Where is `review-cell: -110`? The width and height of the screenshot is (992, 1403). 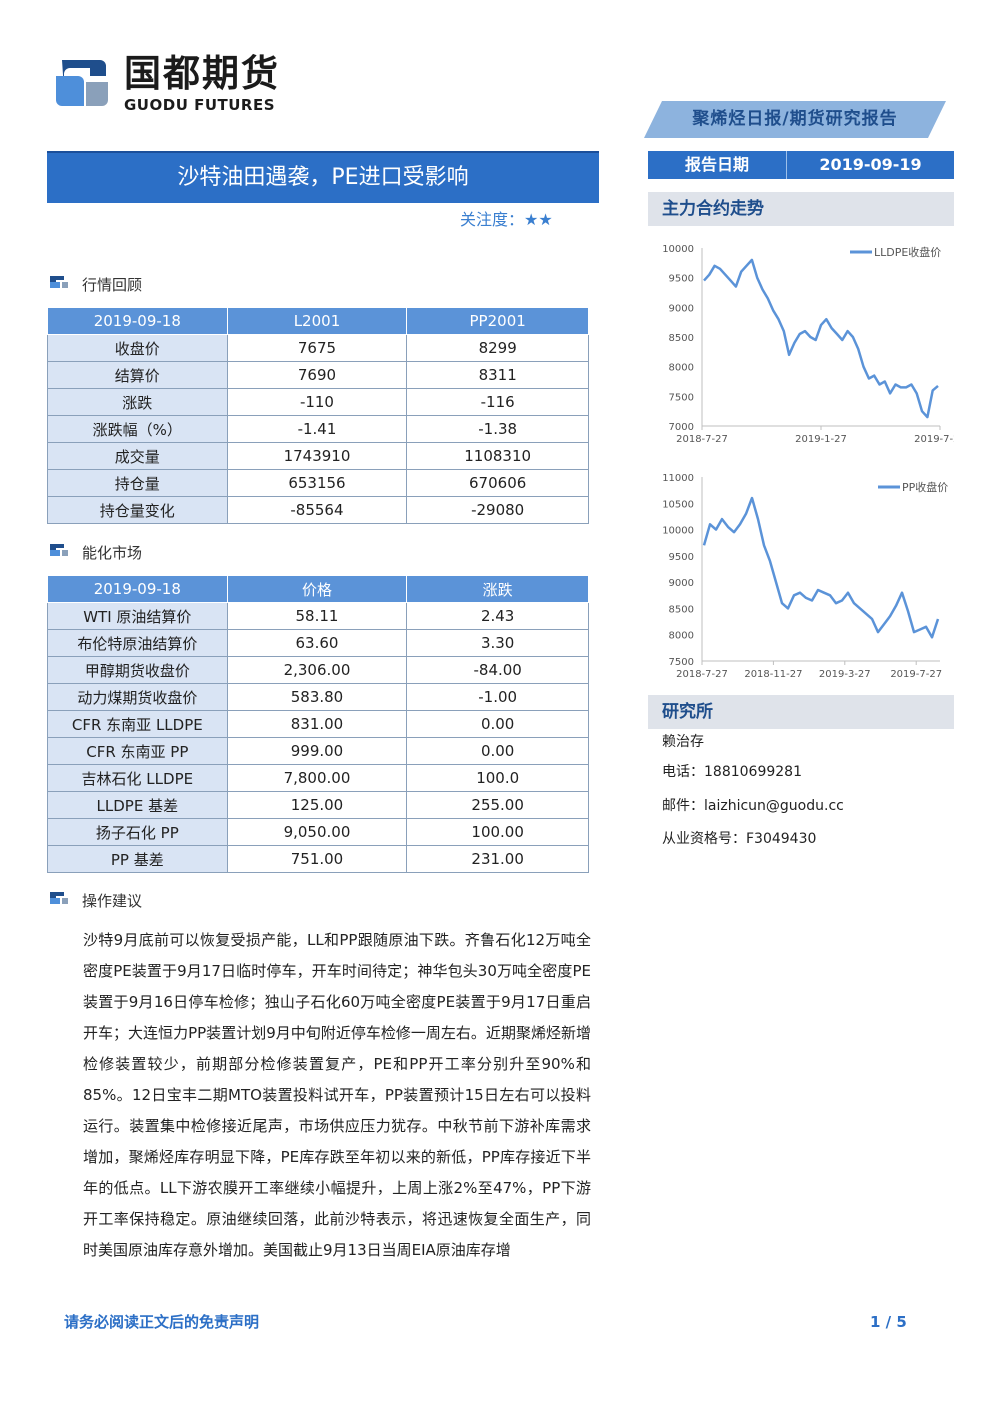 review-cell: -110 is located at coordinates (317, 402).